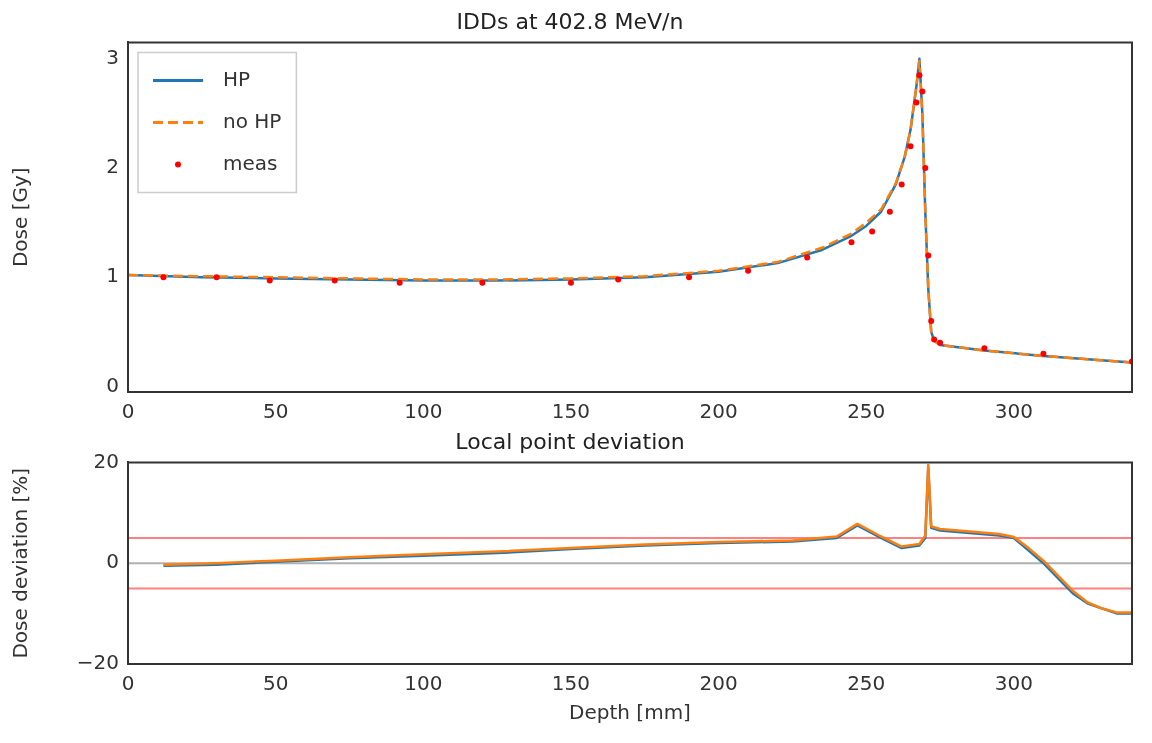 This screenshot has width=1152, height=743. Describe the element at coordinates (20, 563) in the screenshot. I see `y-axis-title: Dose deviation [%]` at that location.